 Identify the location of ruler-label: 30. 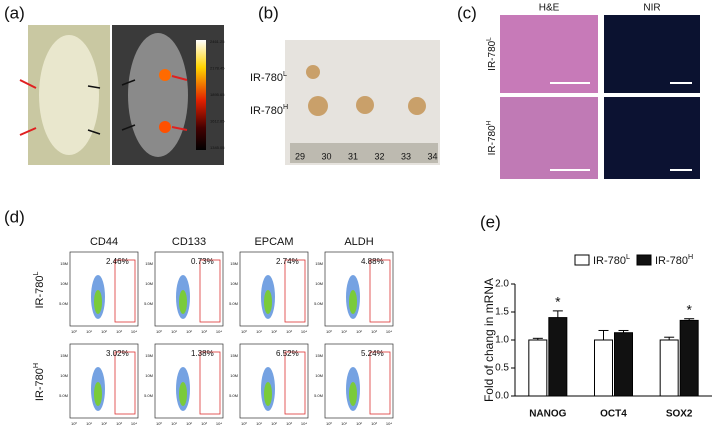
(326, 156).